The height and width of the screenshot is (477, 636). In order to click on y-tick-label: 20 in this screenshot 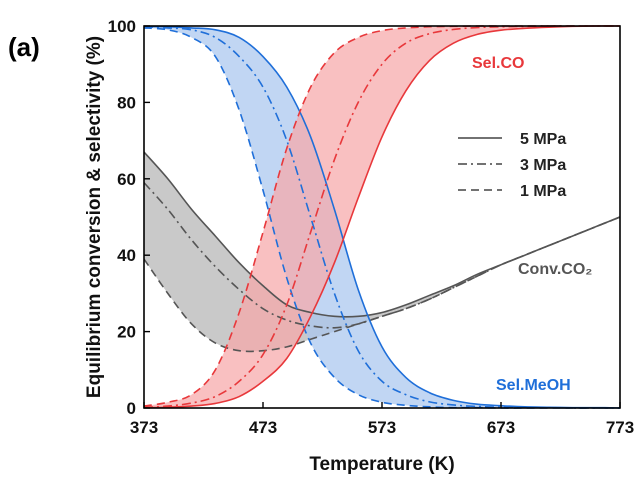, I will do `click(126, 332)`.